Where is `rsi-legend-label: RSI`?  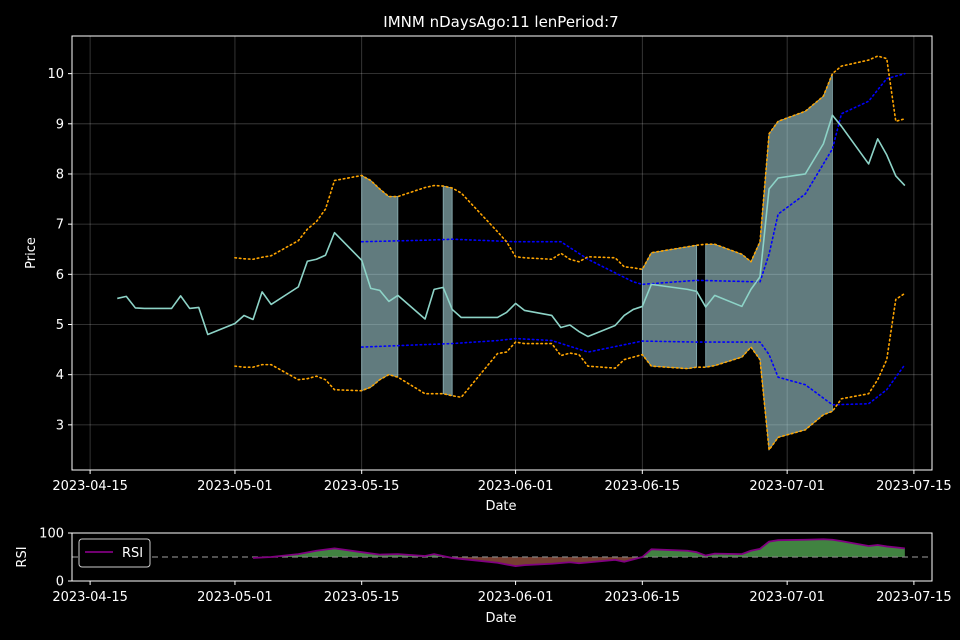
rsi-legend-label: RSI is located at coordinates (132, 553).